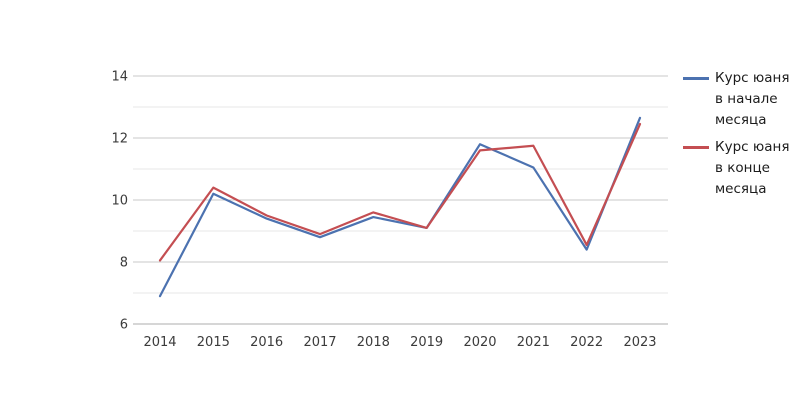 Image resolution: width=800 pixels, height=400 pixels. What do you see at coordinates (213, 342) in the screenshot?
I see `x-tick-label-2015: 2015` at bounding box center [213, 342].